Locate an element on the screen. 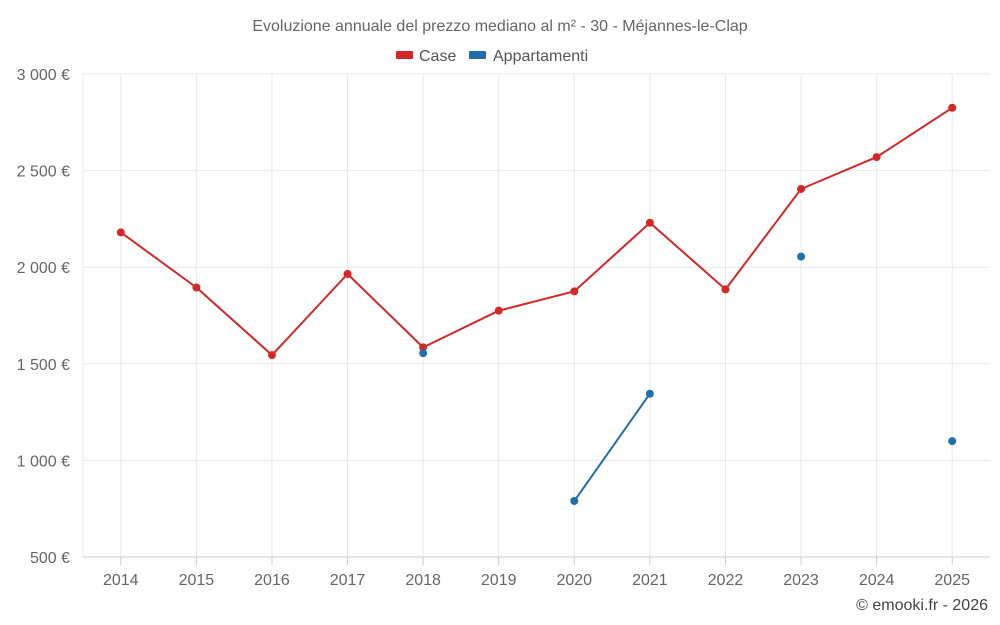 This screenshot has height=625, width=1000. legend-item-case: Case is located at coordinates (426, 56).